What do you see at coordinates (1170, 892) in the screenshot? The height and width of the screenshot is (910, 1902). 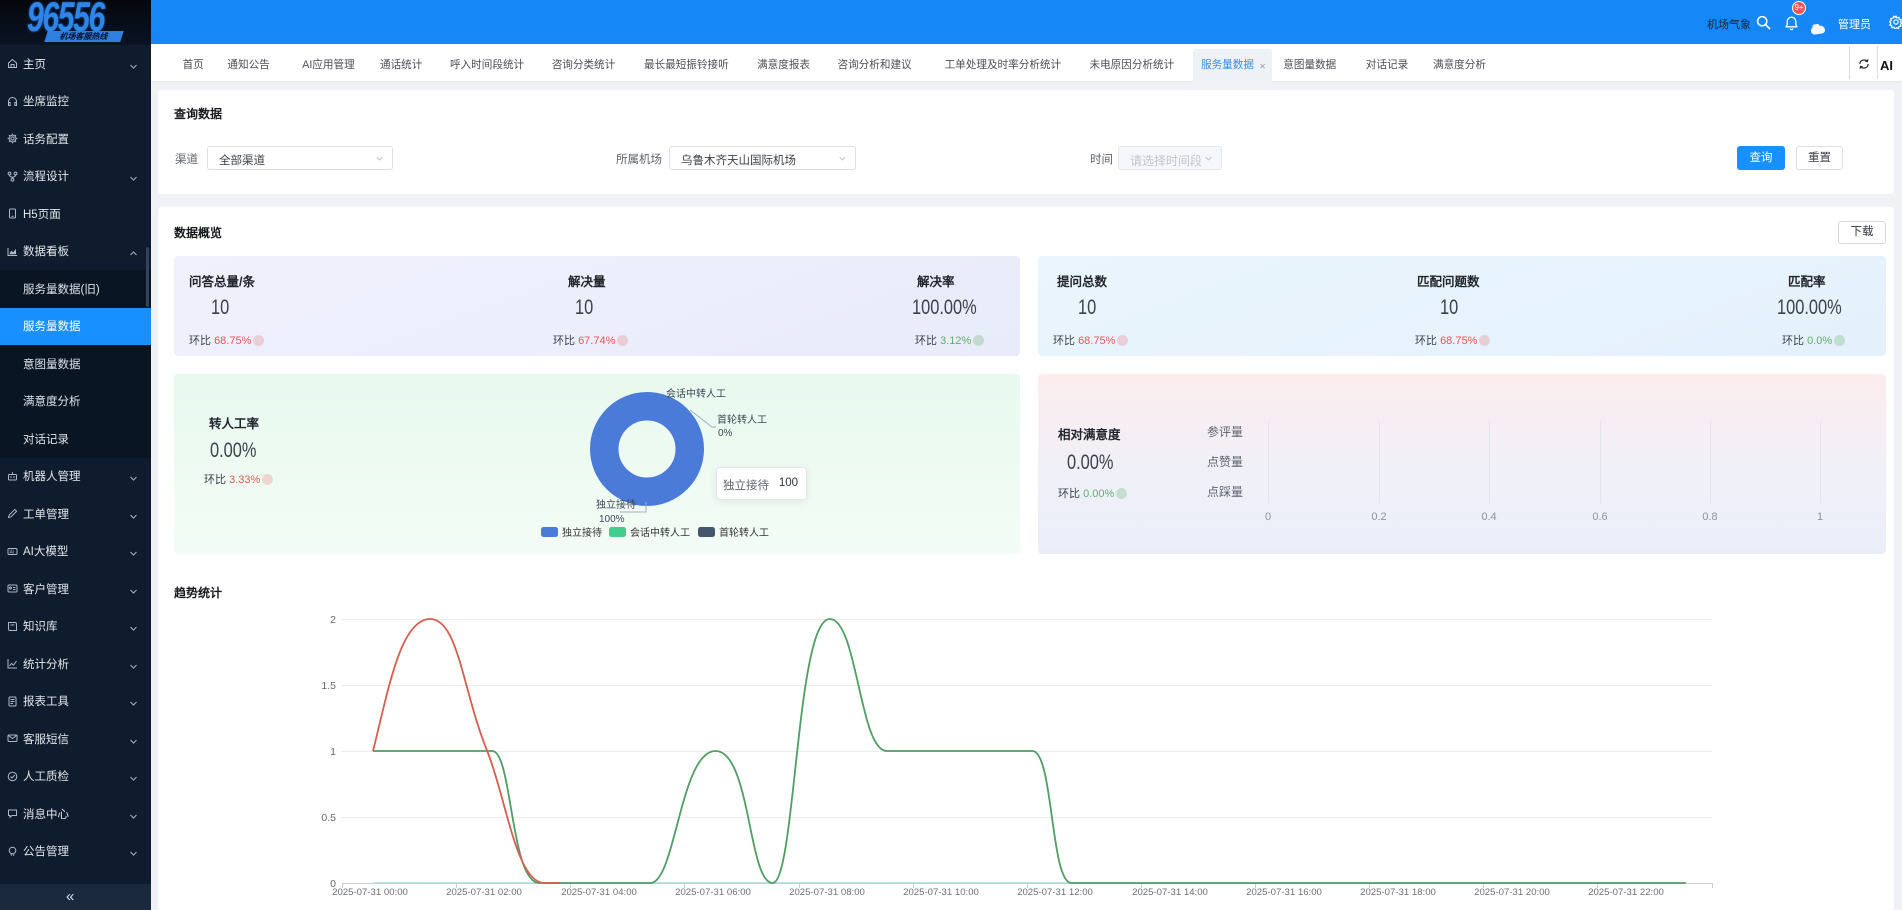 I see `svg-text: 2025-07-31 14:00` at bounding box center [1170, 892].